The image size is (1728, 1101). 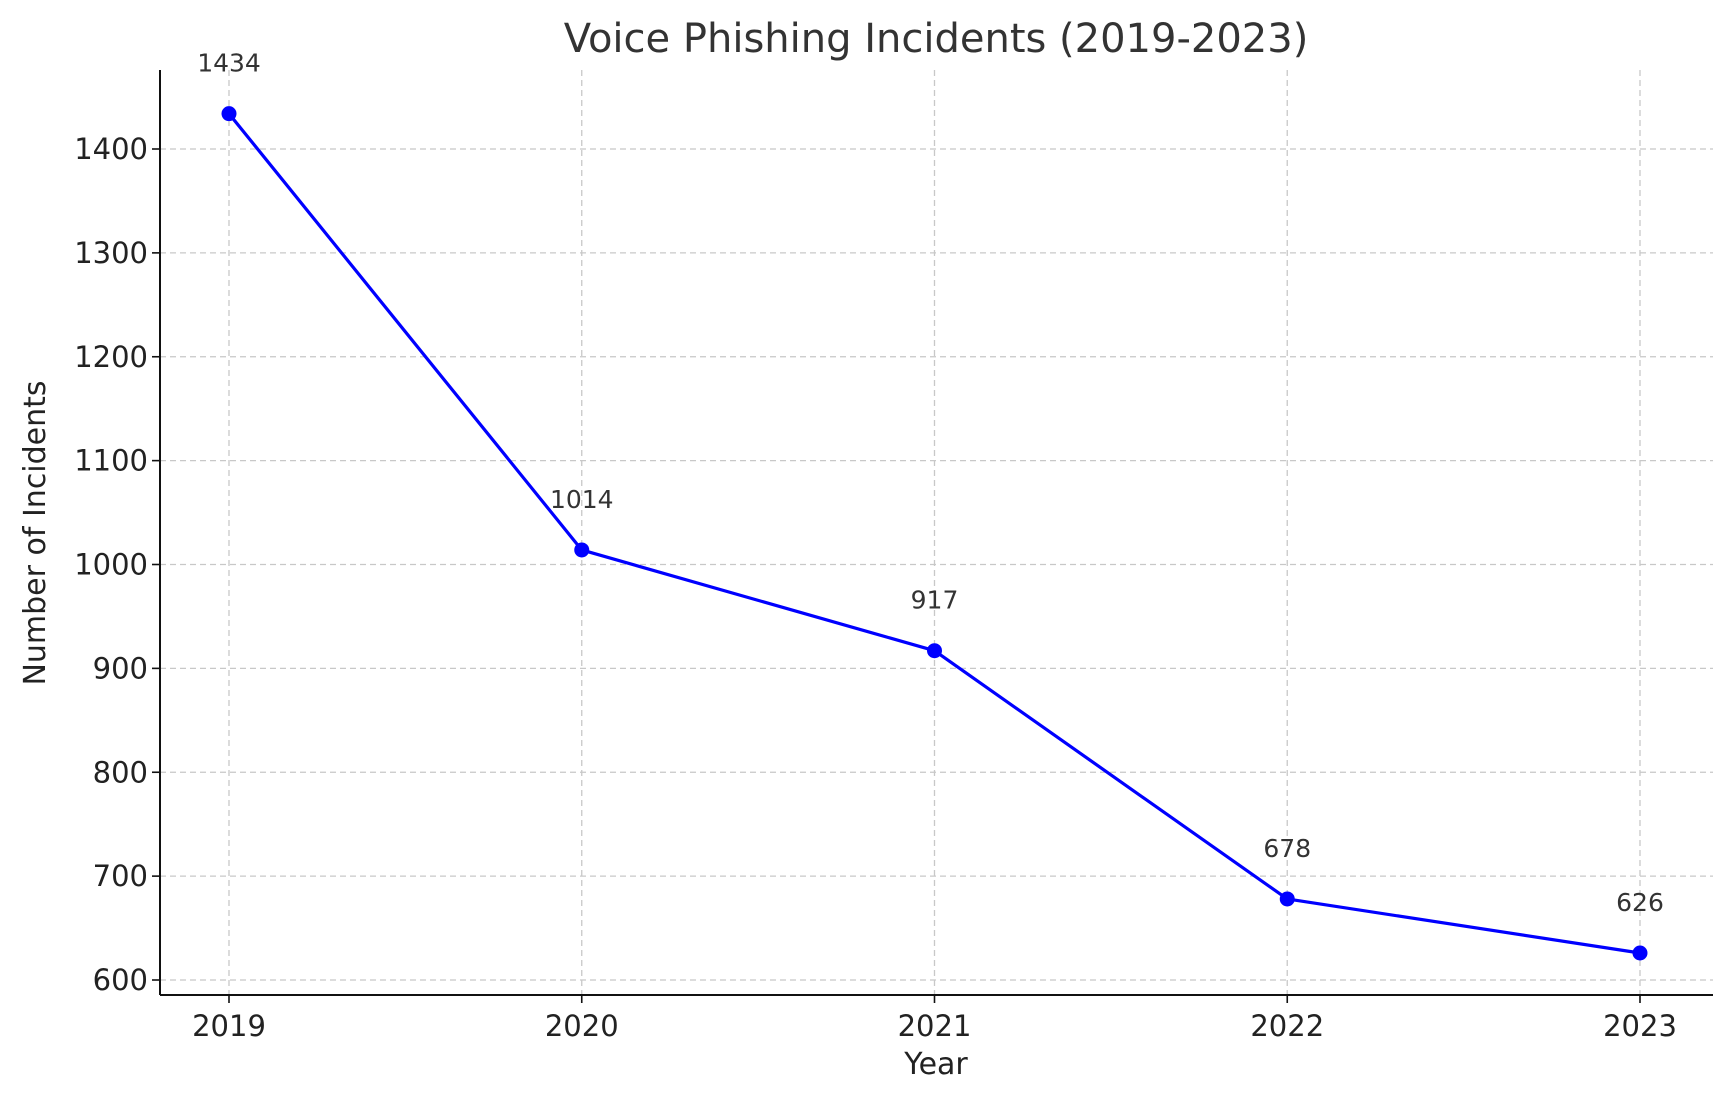 What do you see at coordinates (111, 149) in the screenshot?
I see `y-tick-label-1400: 1400` at bounding box center [111, 149].